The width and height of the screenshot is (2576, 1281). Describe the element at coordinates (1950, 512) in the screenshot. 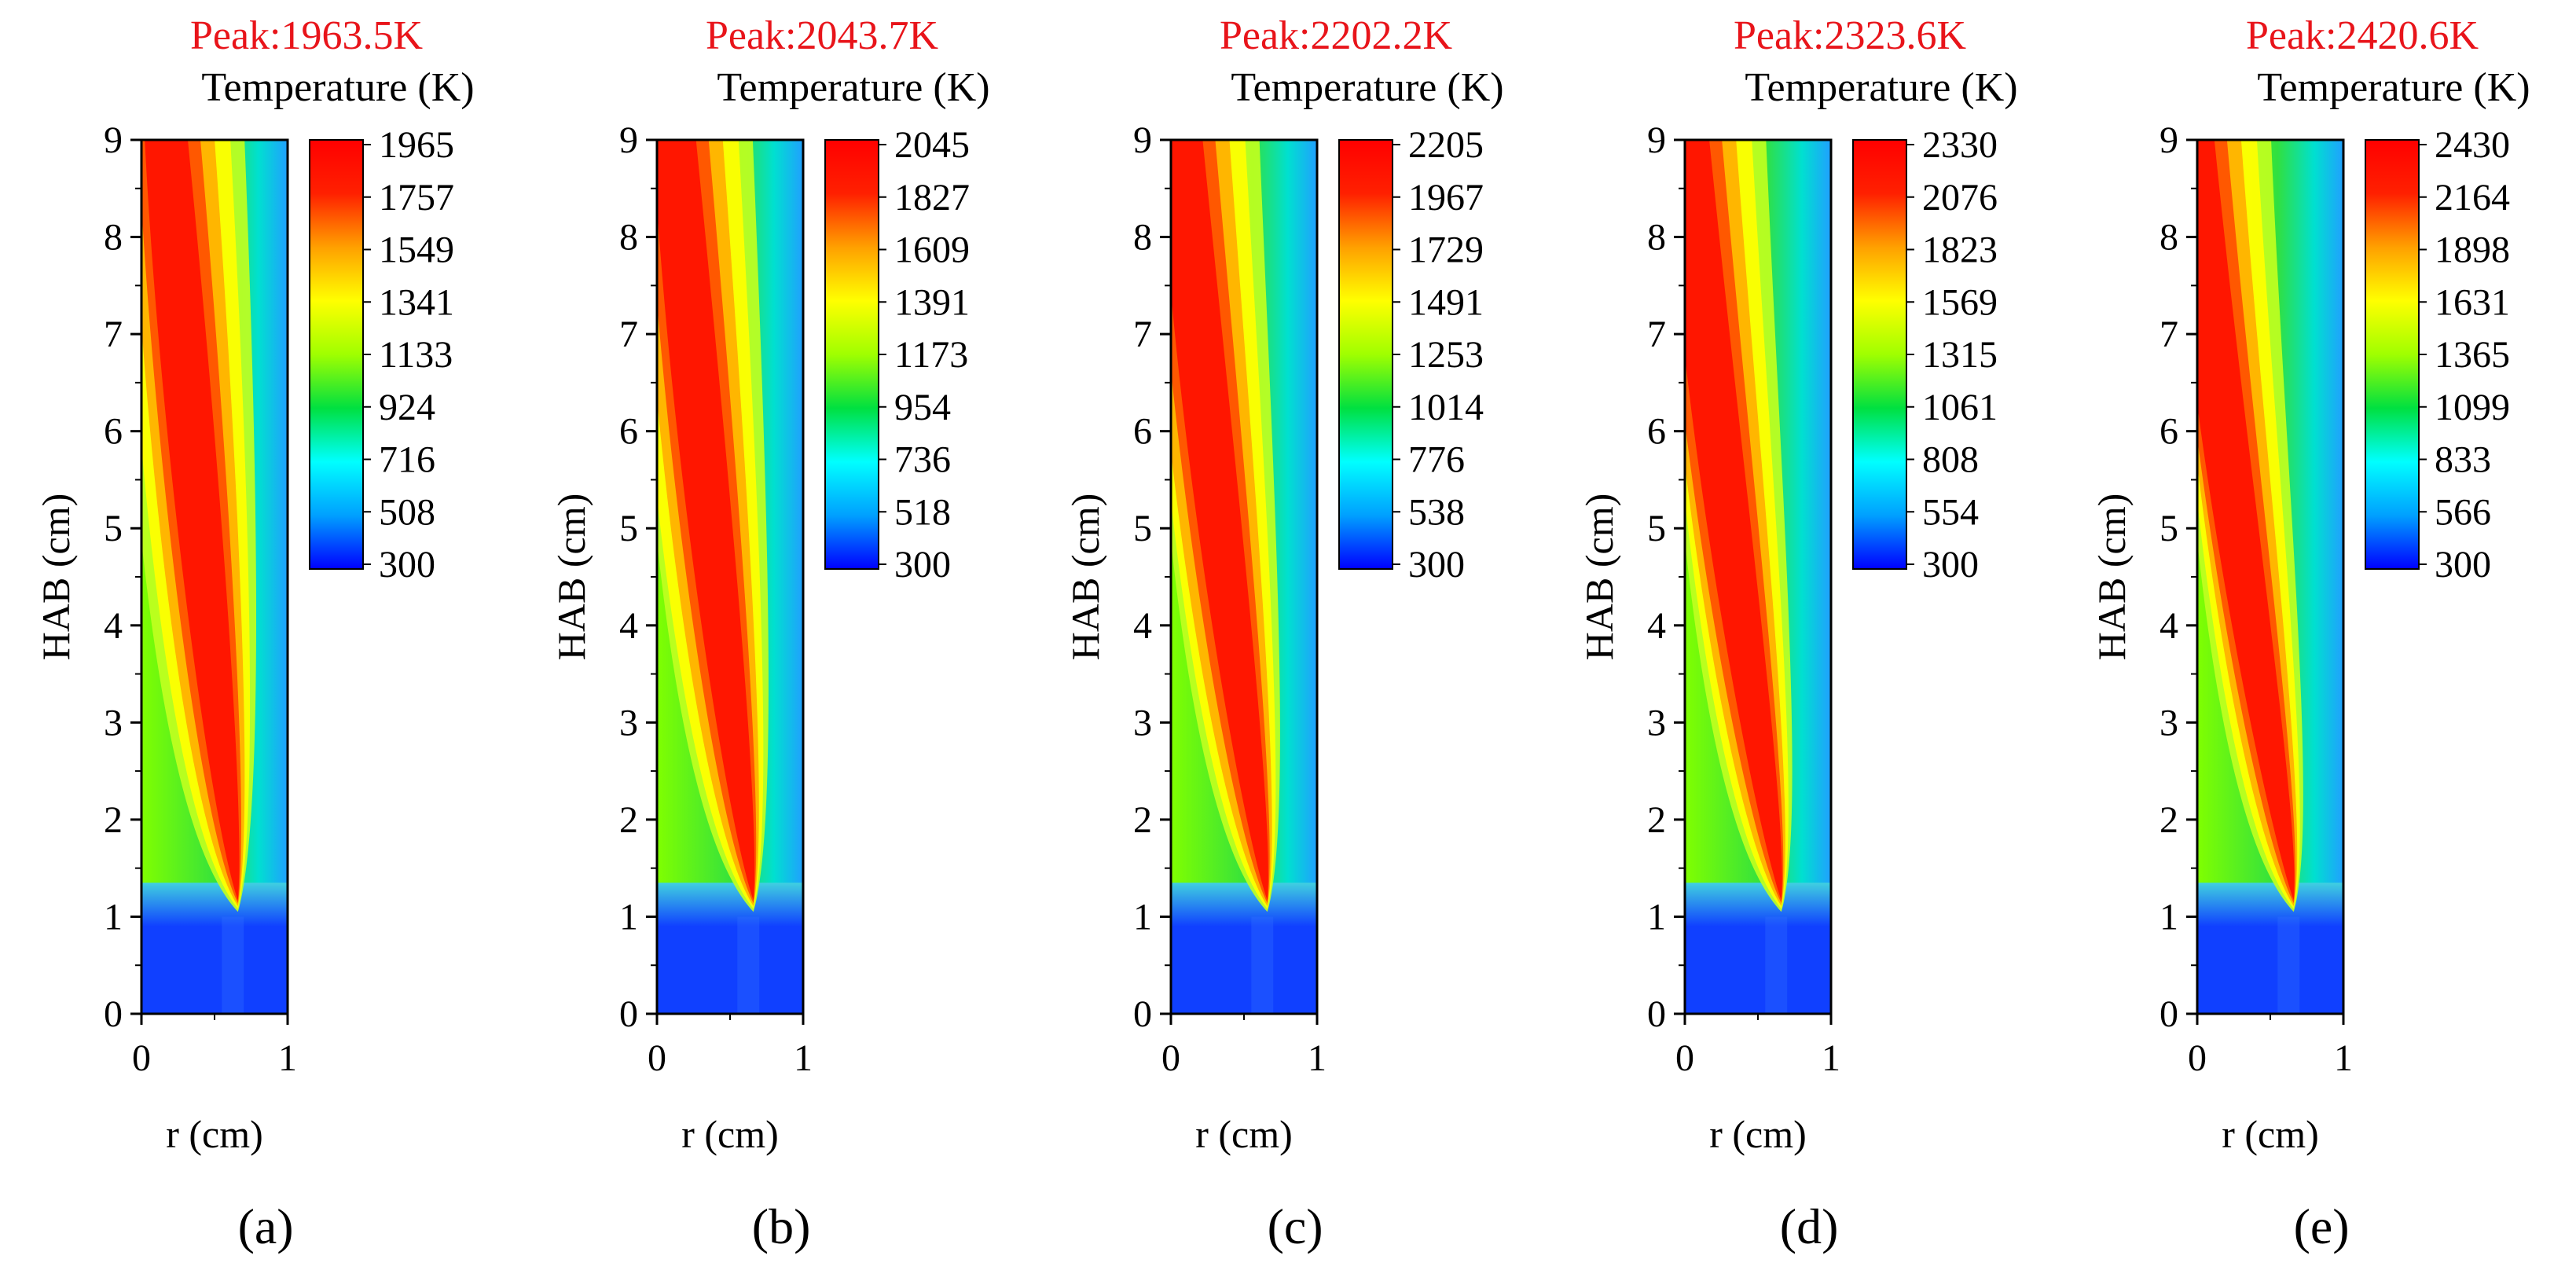

I see `colorbar-tick-label: 554` at that location.